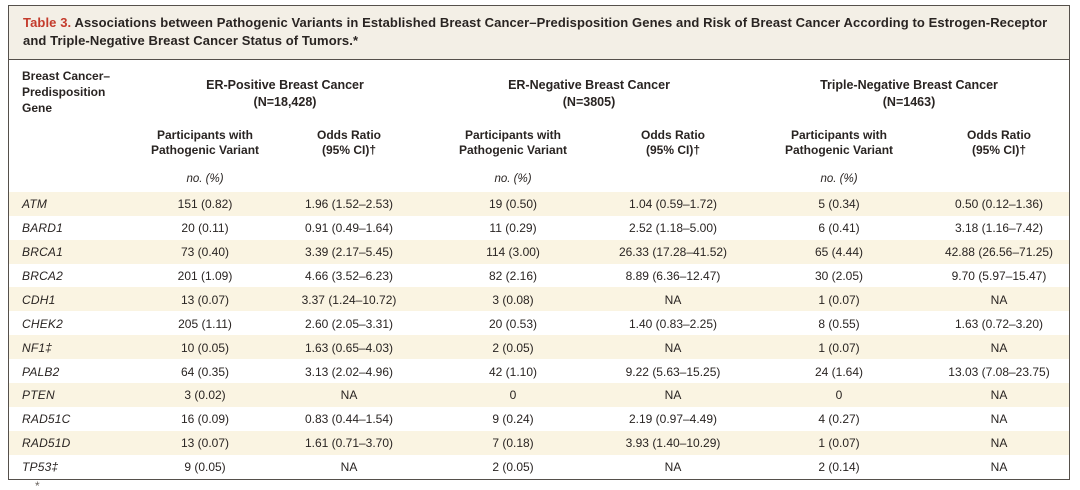 Image resolution: width=1080 pixels, height=490 pixels. Describe the element at coordinates (43, 323) in the screenshot. I see `gene-name: CHEK2` at that location.